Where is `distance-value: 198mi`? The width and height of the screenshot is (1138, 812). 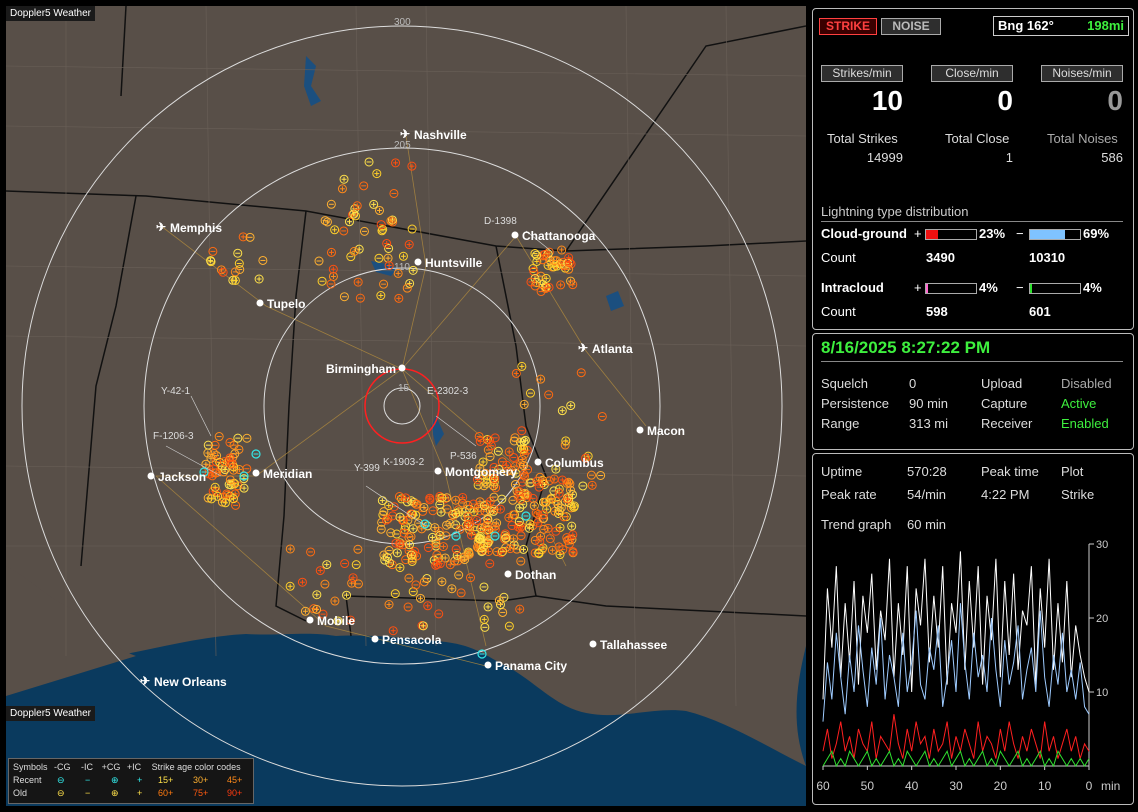 distance-value: 198mi is located at coordinates (1105, 25).